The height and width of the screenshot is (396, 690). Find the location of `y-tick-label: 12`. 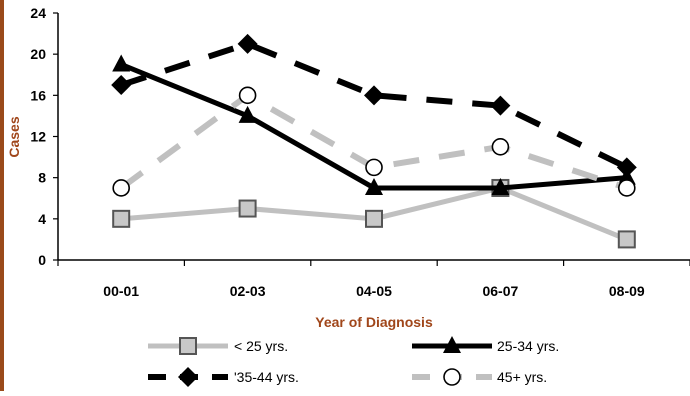

y-tick-label: 12 is located at coordinates (38, 137).